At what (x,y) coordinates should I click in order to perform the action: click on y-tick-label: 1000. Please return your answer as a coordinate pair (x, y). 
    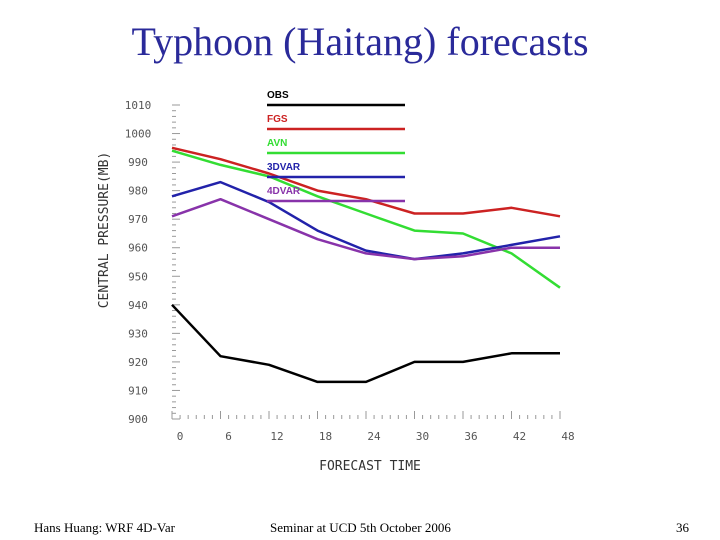
    Looking at the image, I should click on (138, 134).